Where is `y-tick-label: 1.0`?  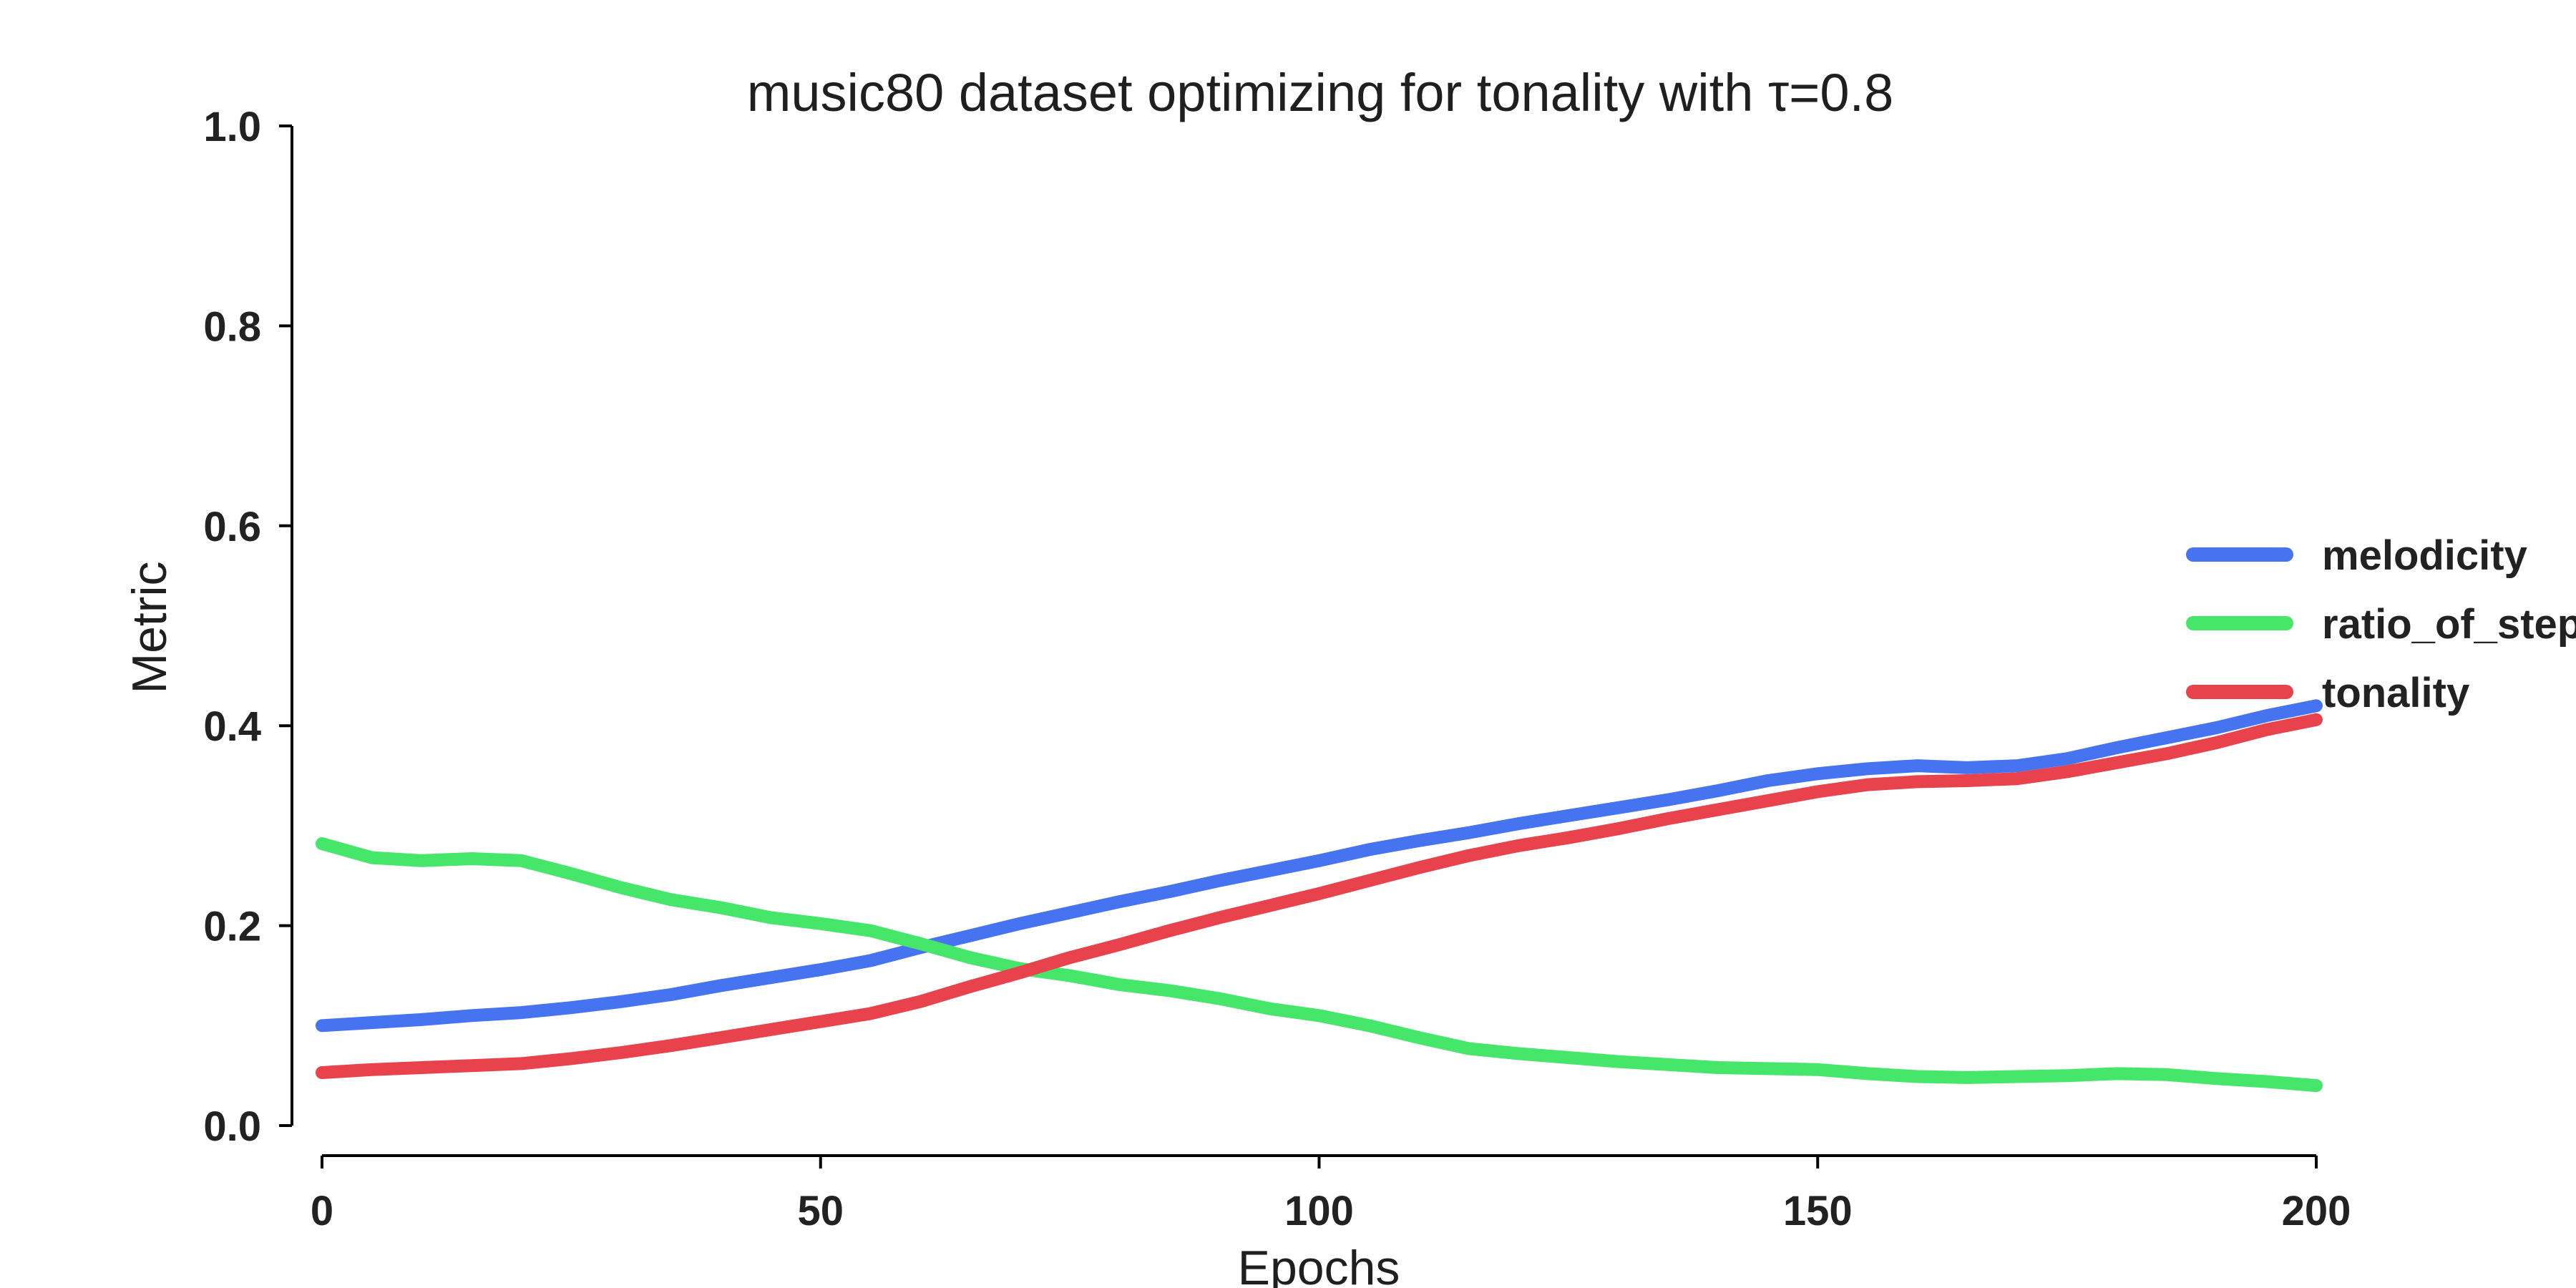 y-tick-label: 1.0 is located at coordinates (232, 127).